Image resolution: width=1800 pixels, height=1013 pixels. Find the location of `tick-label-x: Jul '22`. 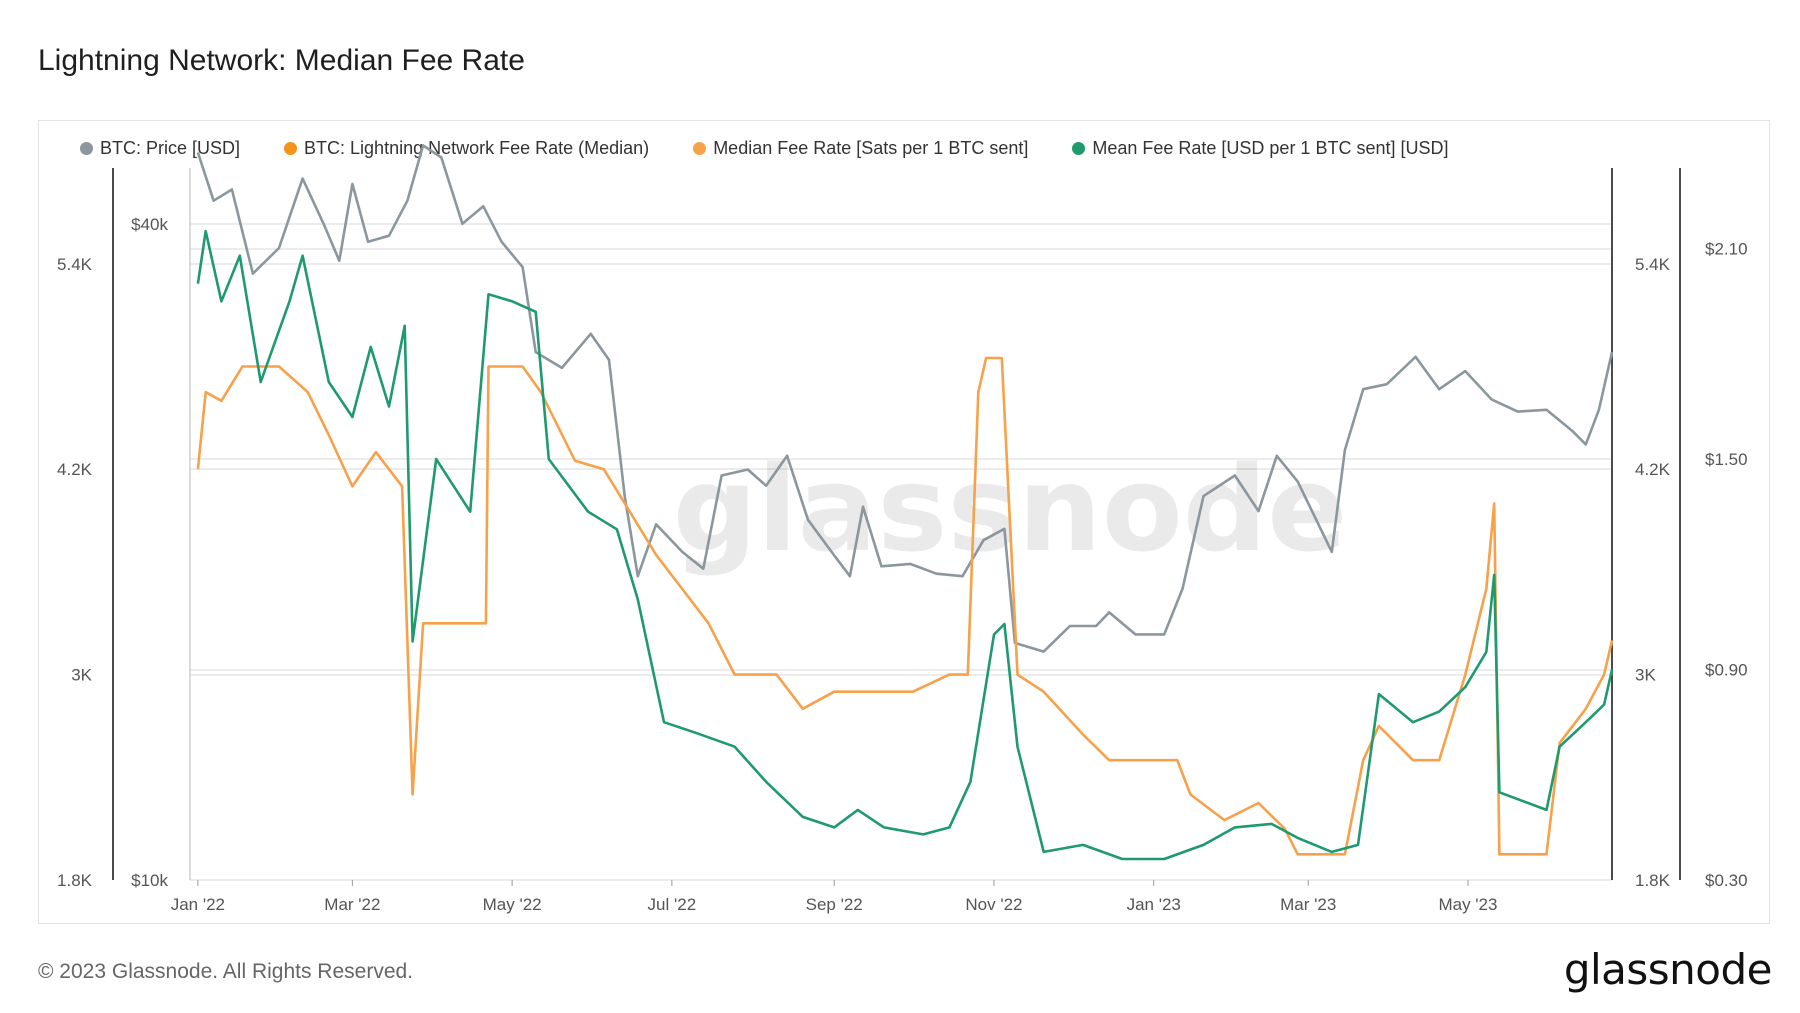

tick-label-x: Jul '22 is located at coordinates (672, 904).